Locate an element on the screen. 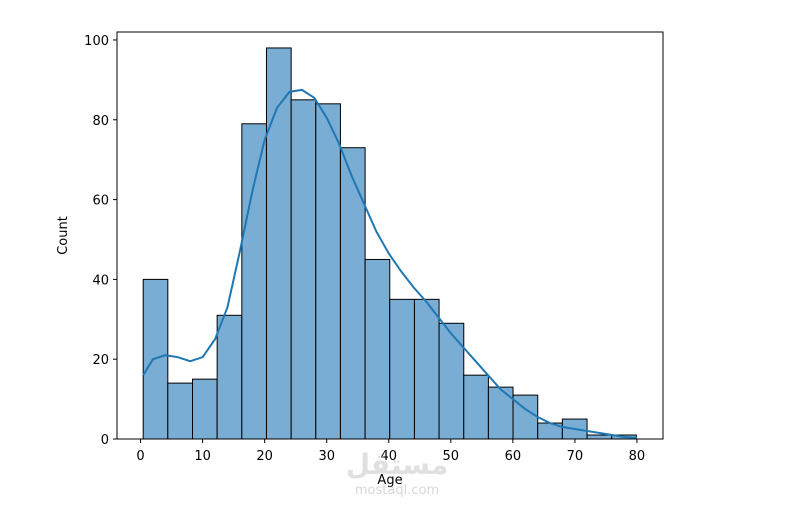 The height and width of the screenshot is (508, 794). x-axis-ticks: 0 10 20 30 40 50 60 70 80 is located at coordinates (390, 451).